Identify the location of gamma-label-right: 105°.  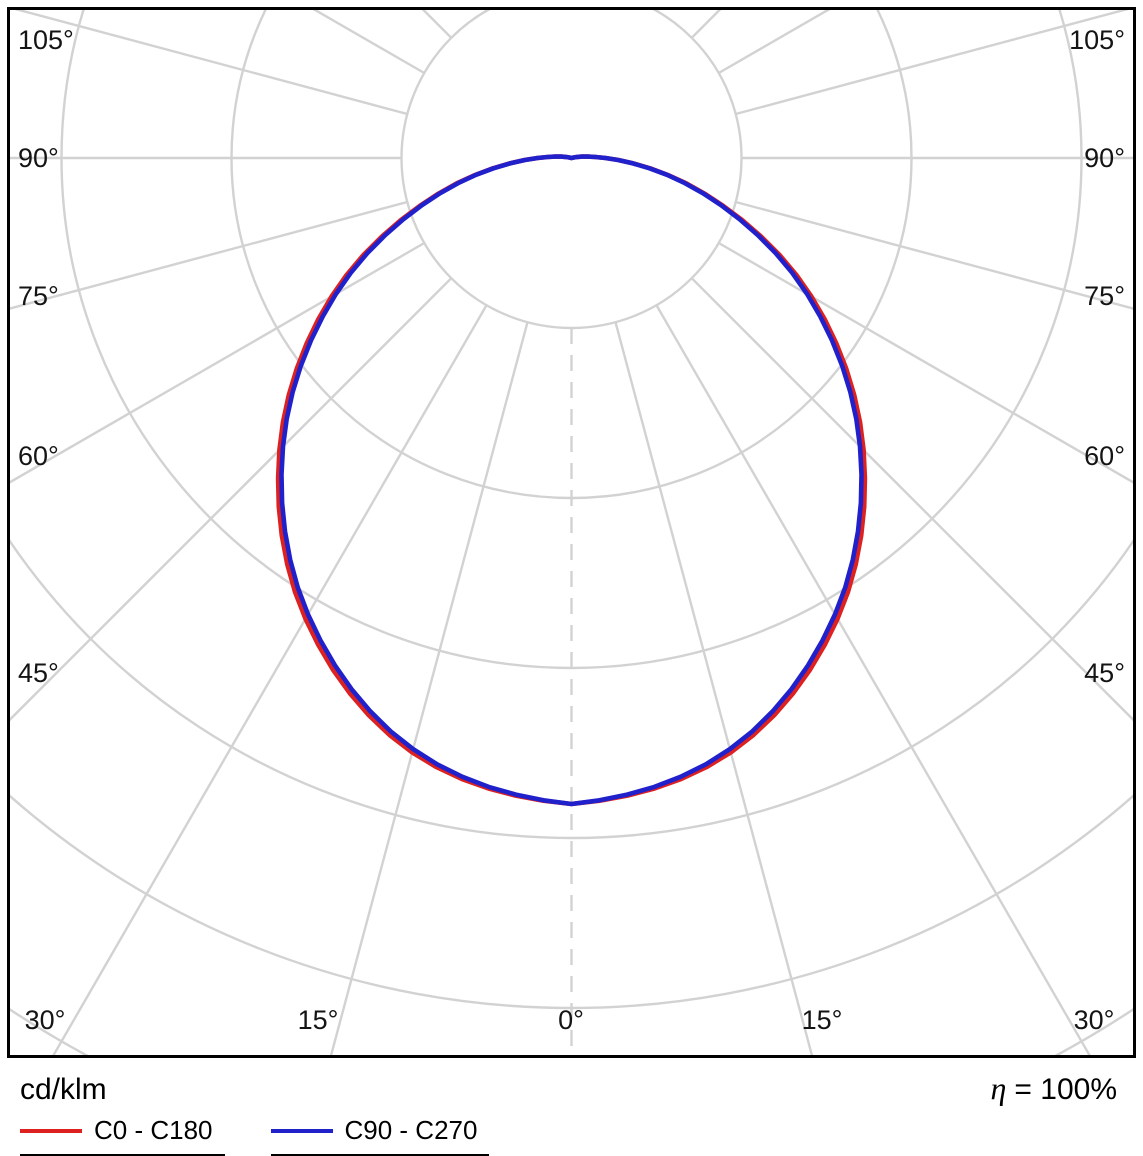
(1097, 40).